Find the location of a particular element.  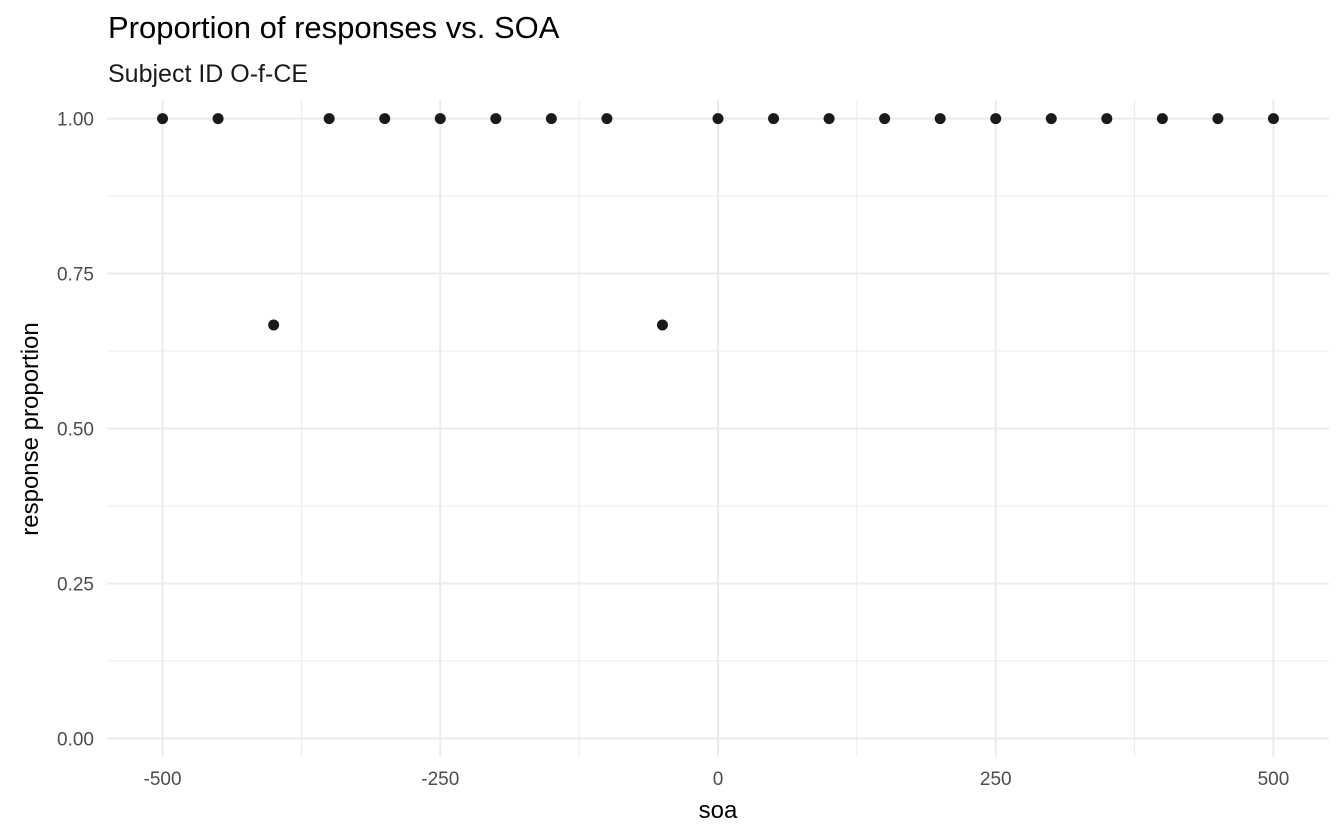

y-tick-label: 1.00 is located at coordinates (75, 120).